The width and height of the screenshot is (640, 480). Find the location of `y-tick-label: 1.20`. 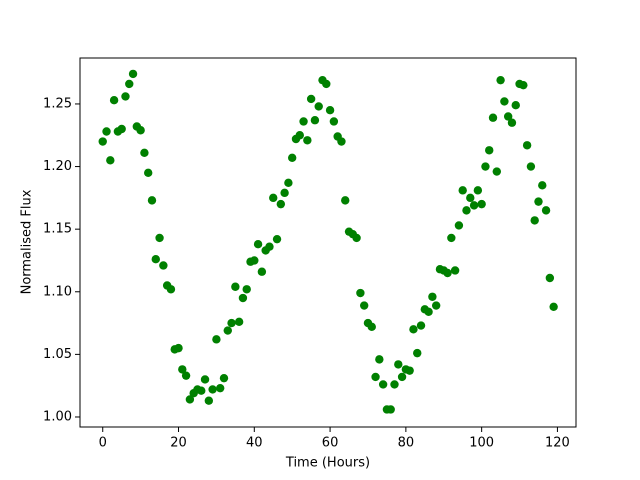

y-tick-label: 1.20 is located at coordinates (57, 166).